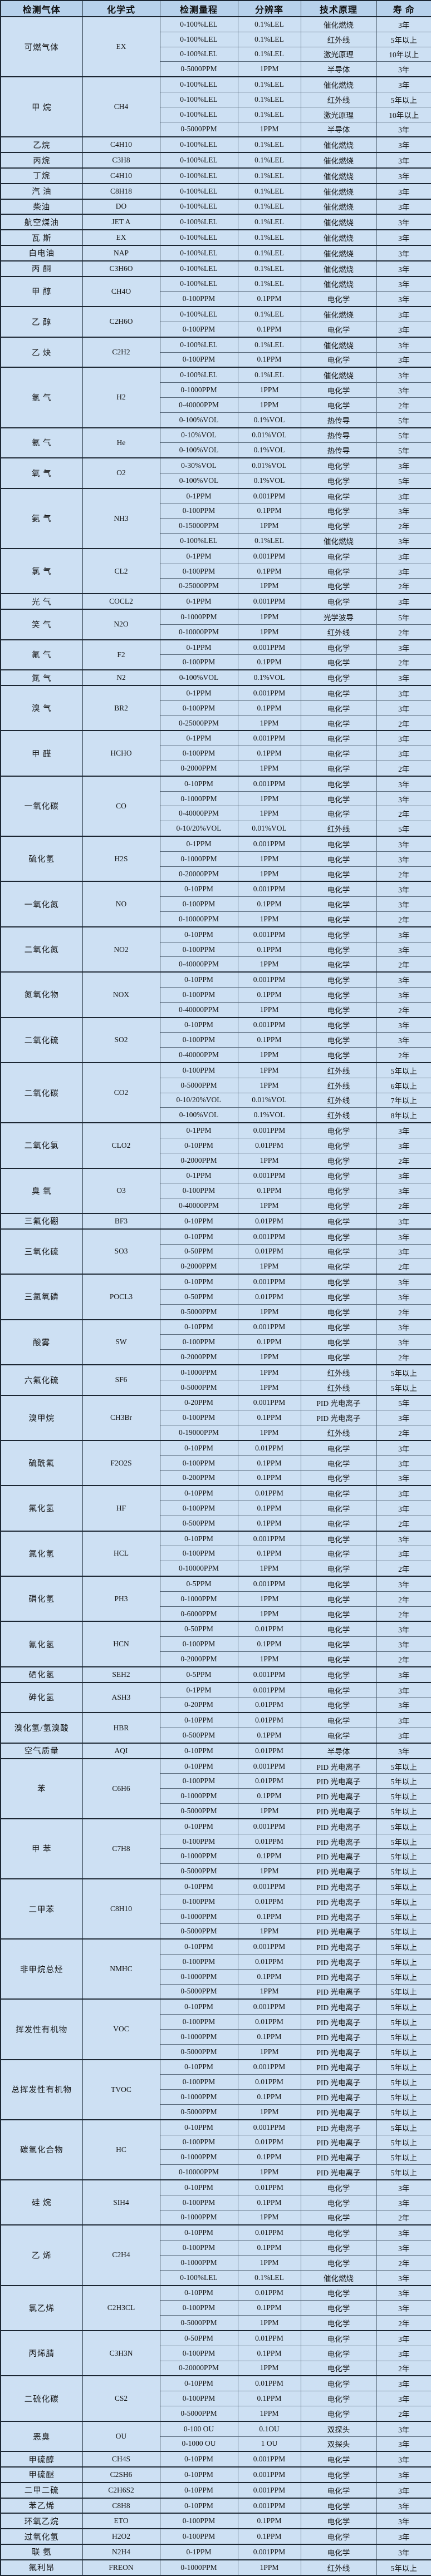 The image size is (431, 2576). Describe the element at coordinates (121, 253) in the screenshot. I see `chemical-formula-cell: NAP` at that location.